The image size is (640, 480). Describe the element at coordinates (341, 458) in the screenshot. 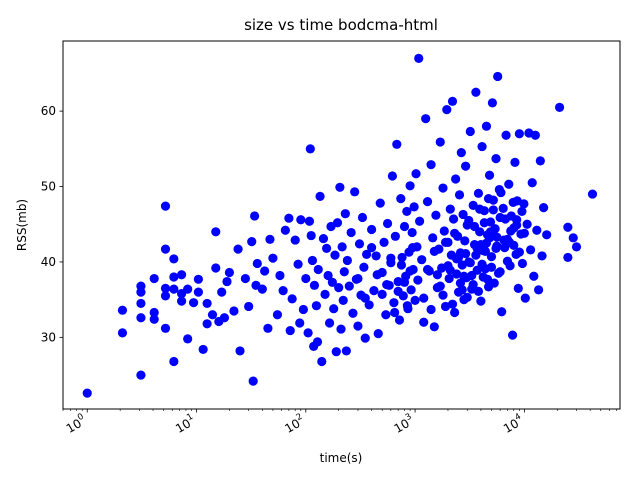

I see `x-axis-label: time(s)` at that location.